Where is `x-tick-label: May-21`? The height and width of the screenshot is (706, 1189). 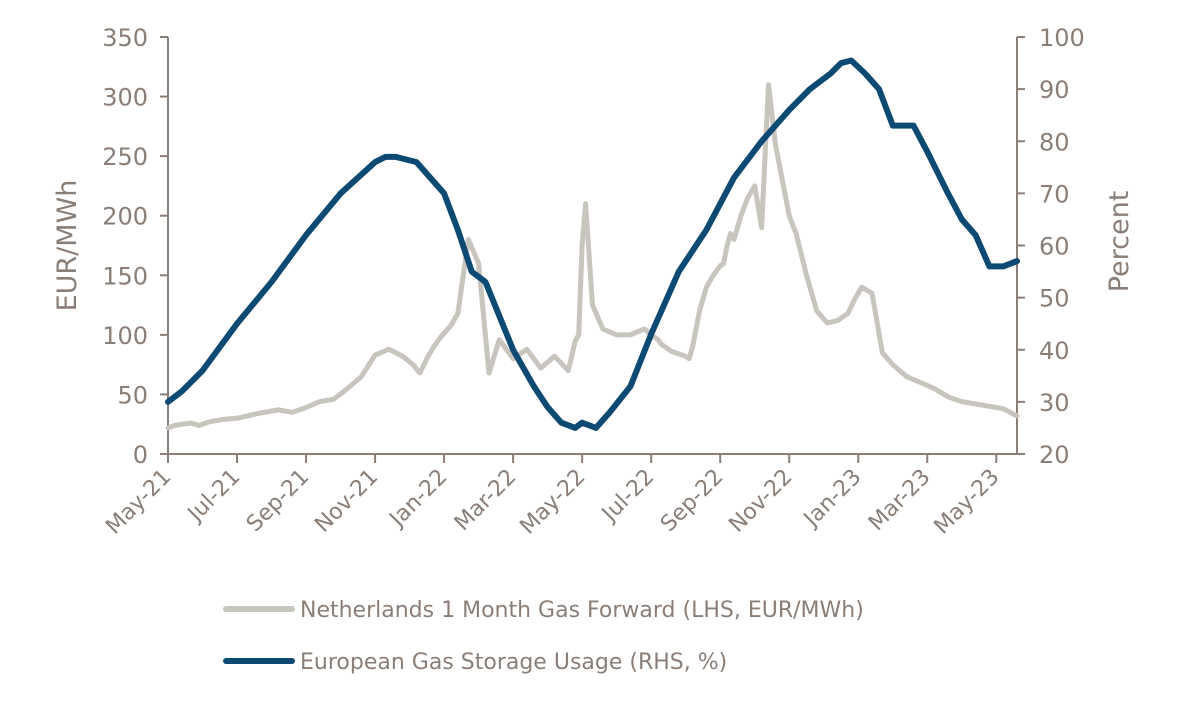 x-tick-label: May-21 is located at coordinates (138, 502).